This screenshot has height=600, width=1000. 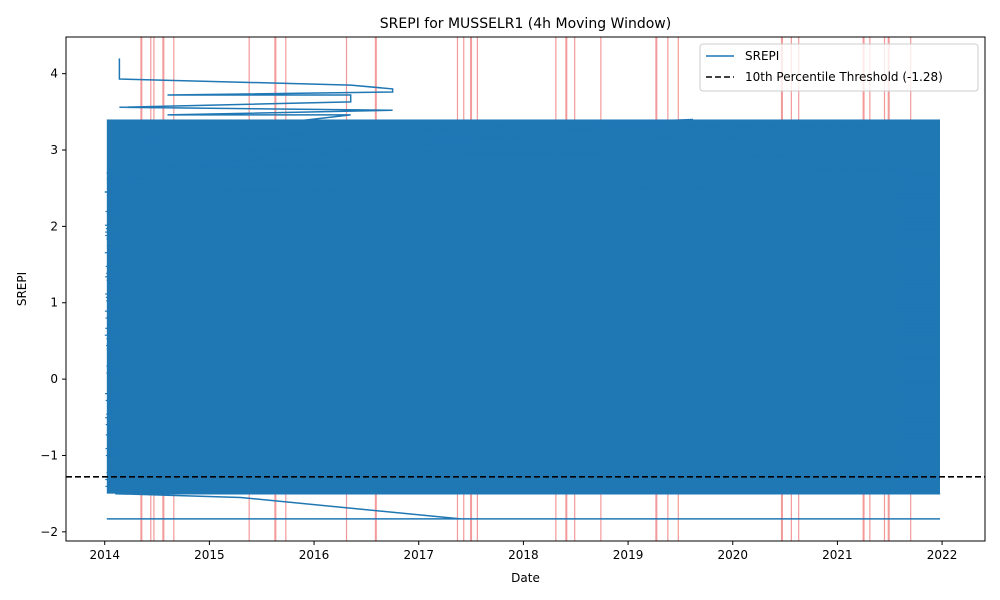 I want to click on y-tick-label: 3, so click(x=54, y=150).